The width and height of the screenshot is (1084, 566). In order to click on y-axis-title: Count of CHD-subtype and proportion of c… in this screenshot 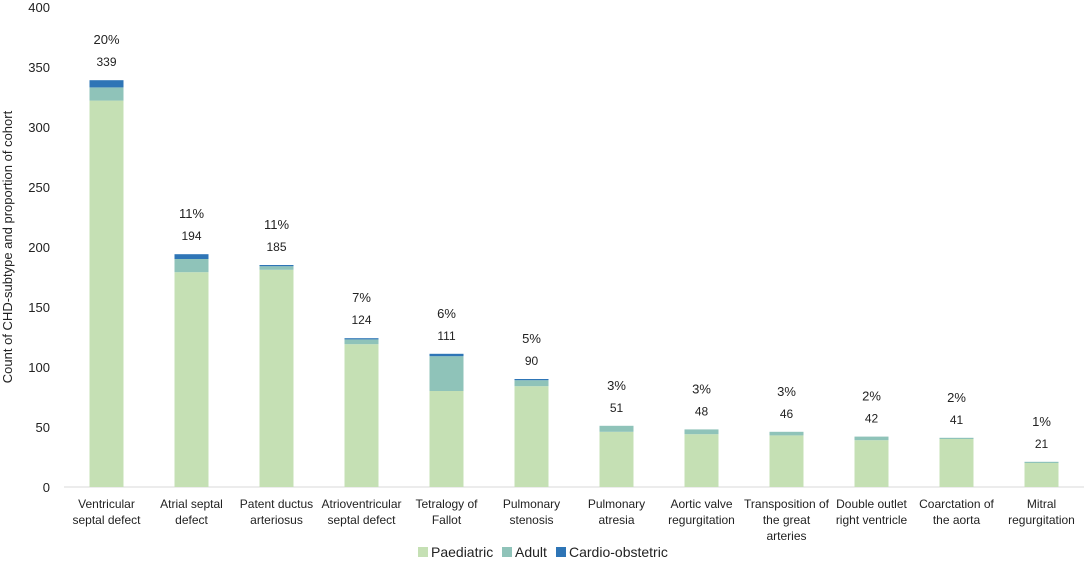, I will do `click(7, 246)`.